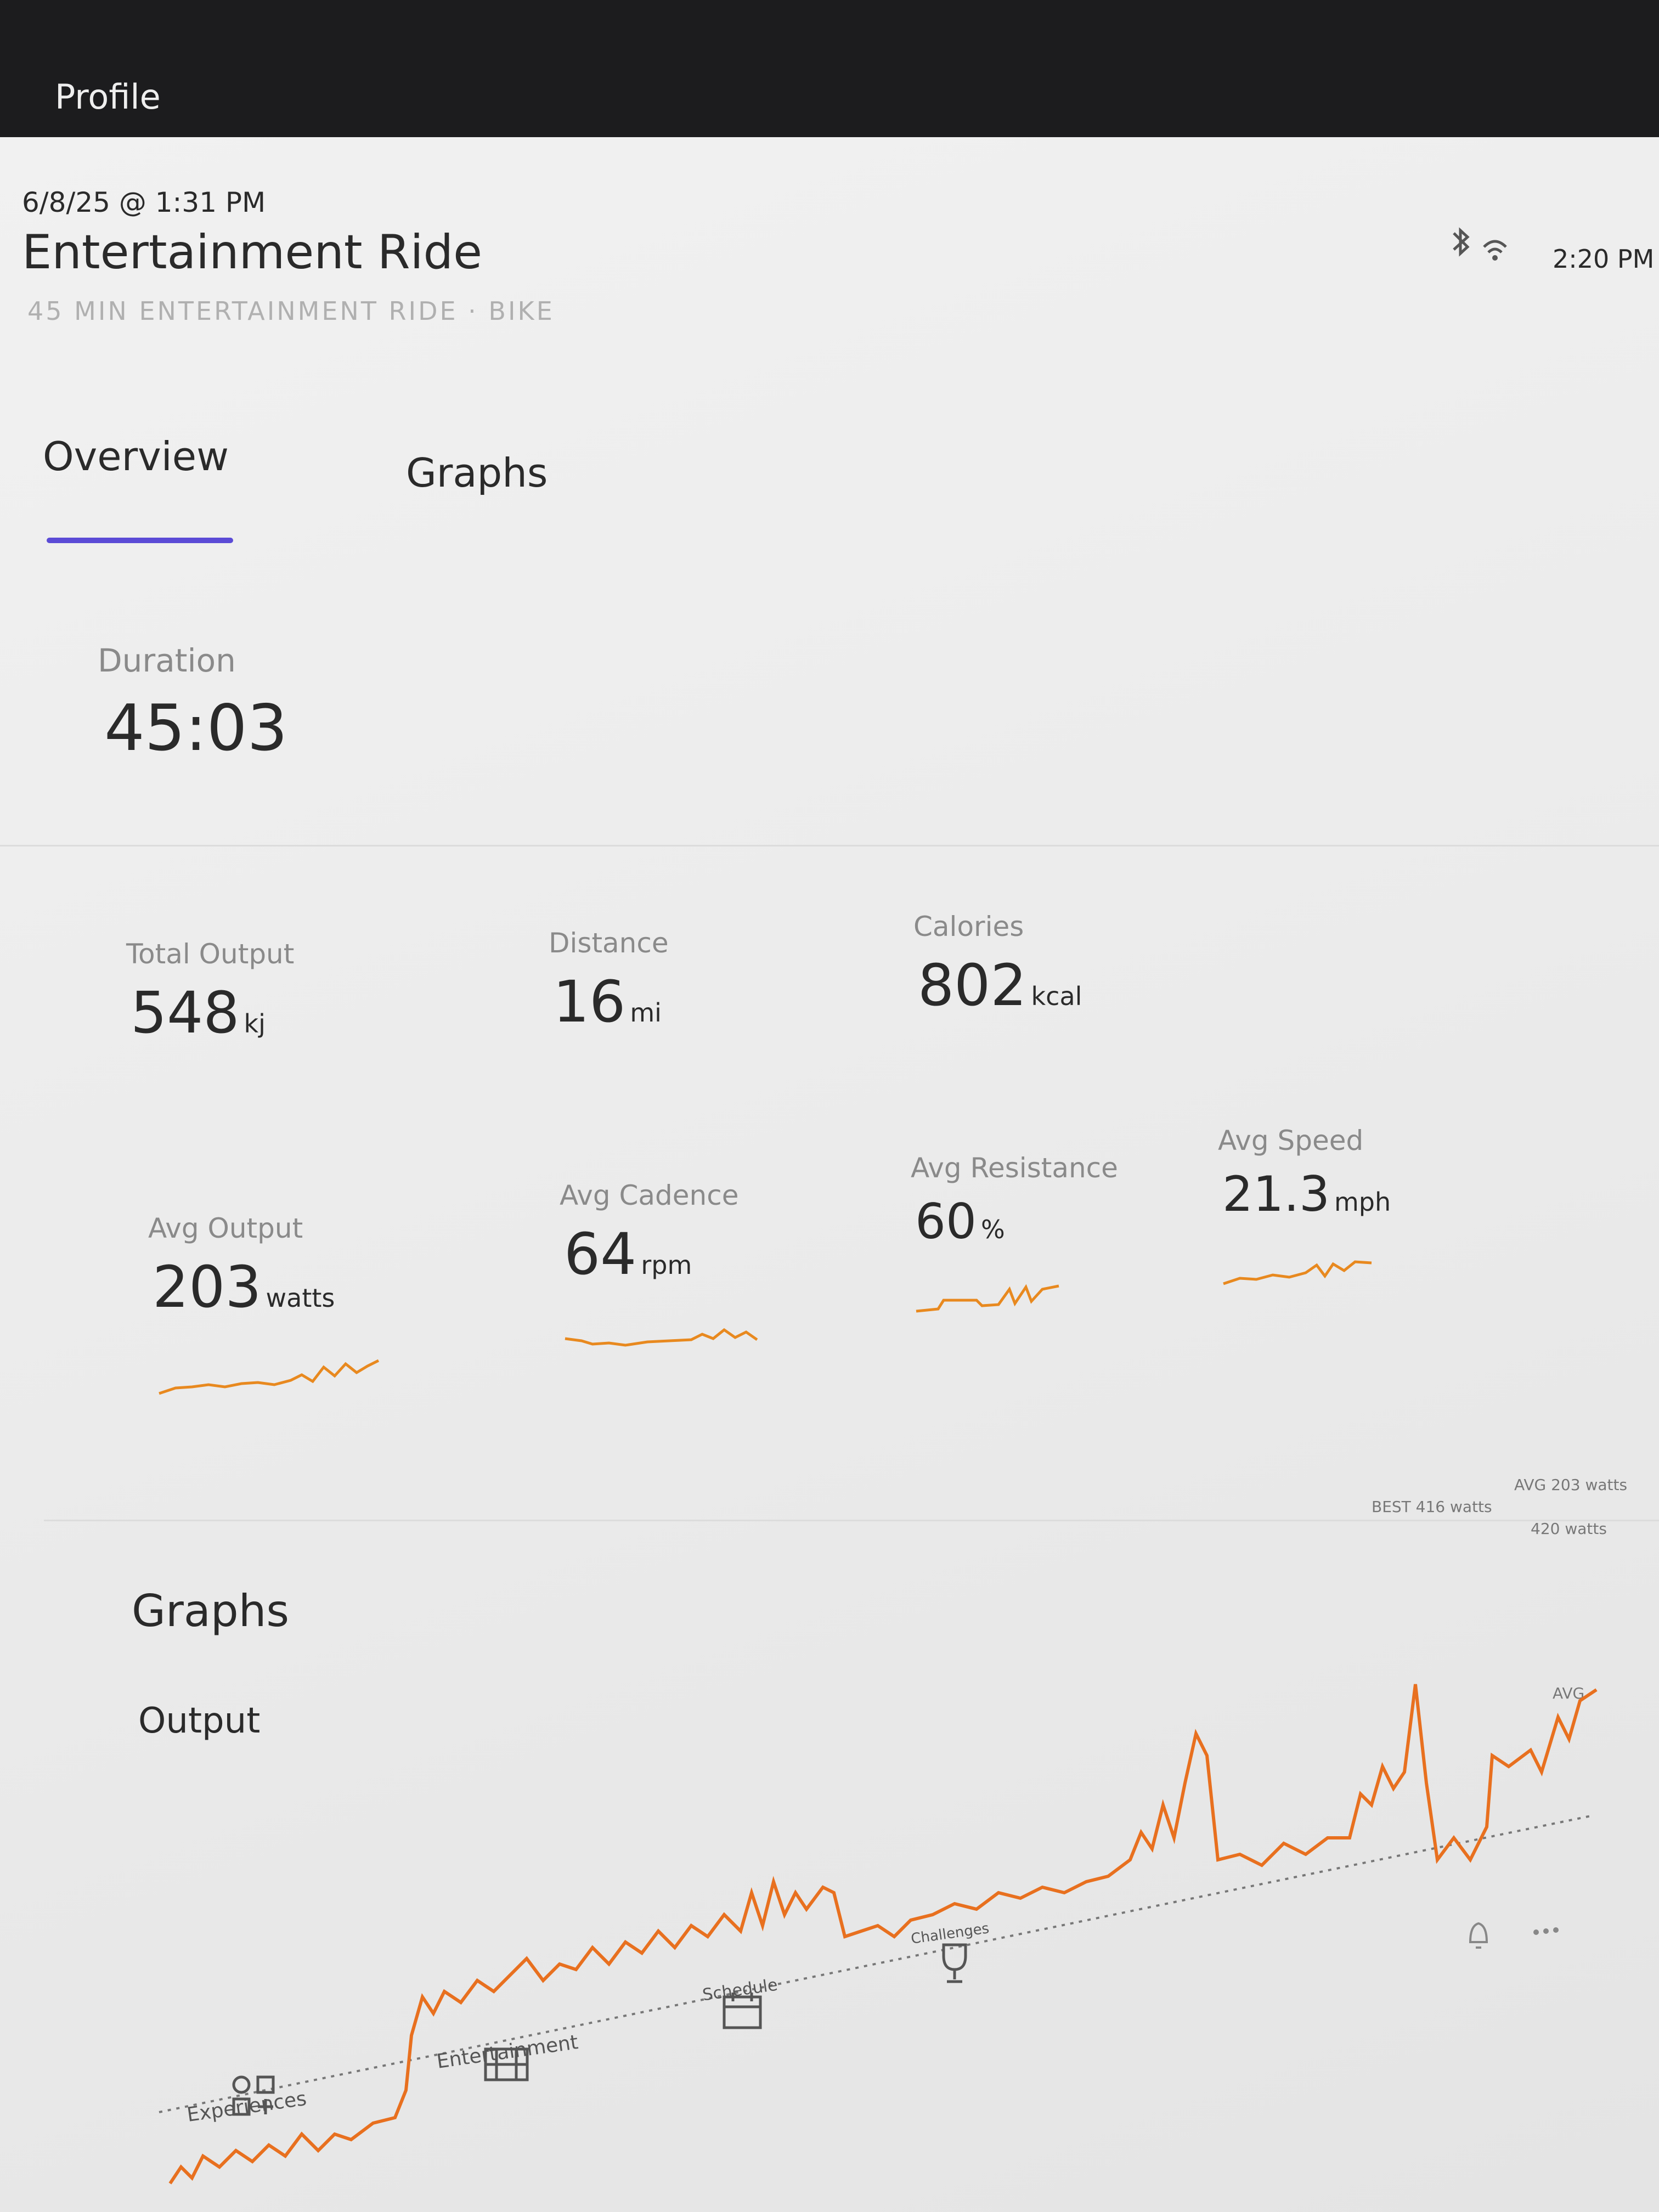 This screenshot has height=2212, width=1659. What do you see at coordinates (253, 253) in the screenshot?
I see `ride-title: Entertainment Ride` at bounding box center [253, 253].